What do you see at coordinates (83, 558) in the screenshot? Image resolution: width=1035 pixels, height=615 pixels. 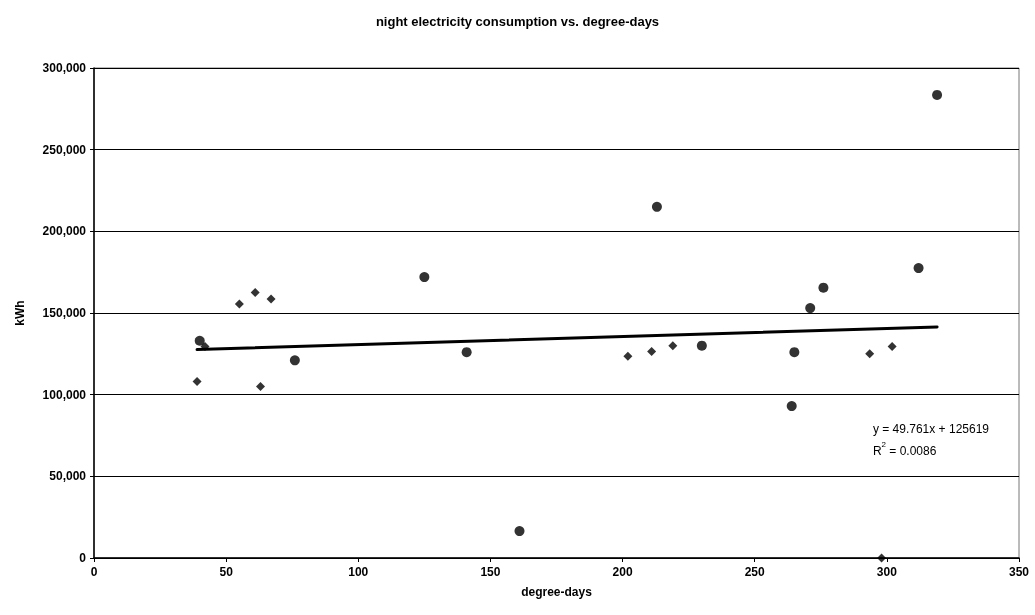 I see `y-tick-label: 0` at bounding box center [83, 558].